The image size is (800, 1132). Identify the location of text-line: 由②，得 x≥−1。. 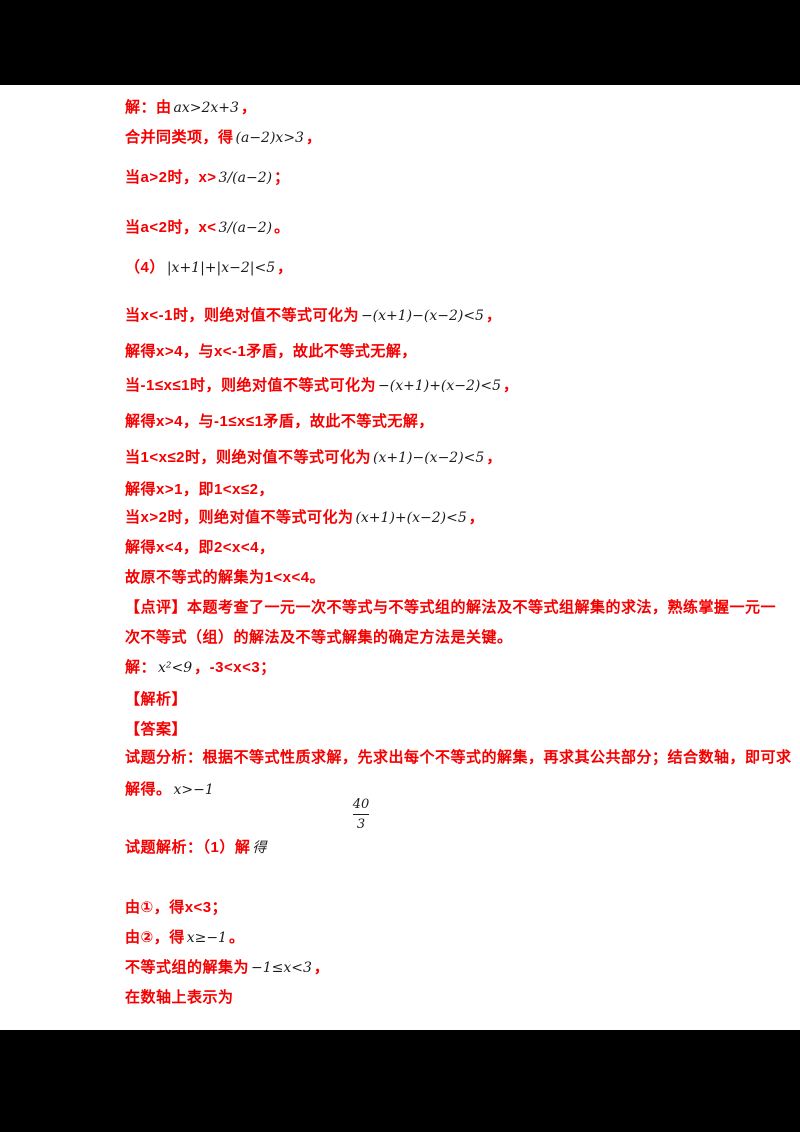
(184, 938).